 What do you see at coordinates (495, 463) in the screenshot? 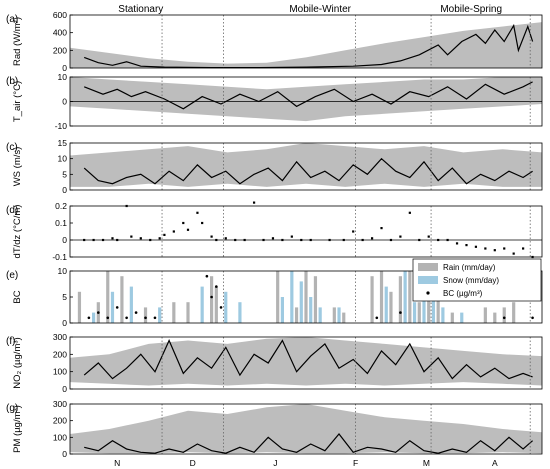
I see `month-label: A` at bounding box center [495, 463].